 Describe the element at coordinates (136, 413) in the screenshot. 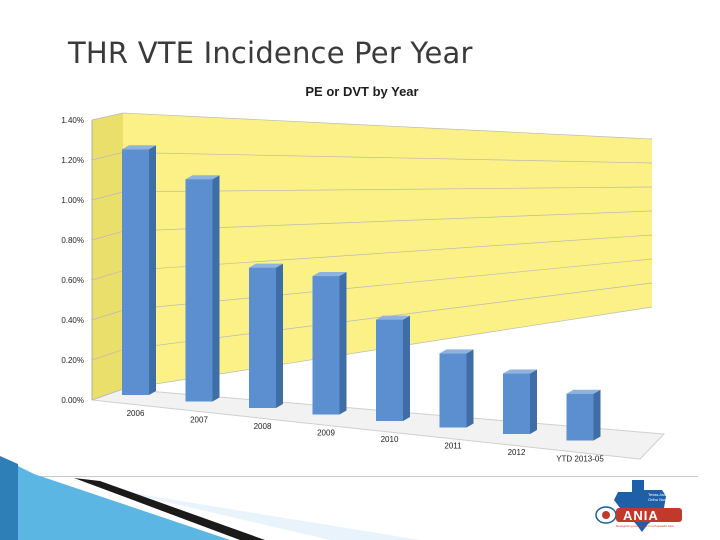

I see `x-tick-label: 2006` at that location.